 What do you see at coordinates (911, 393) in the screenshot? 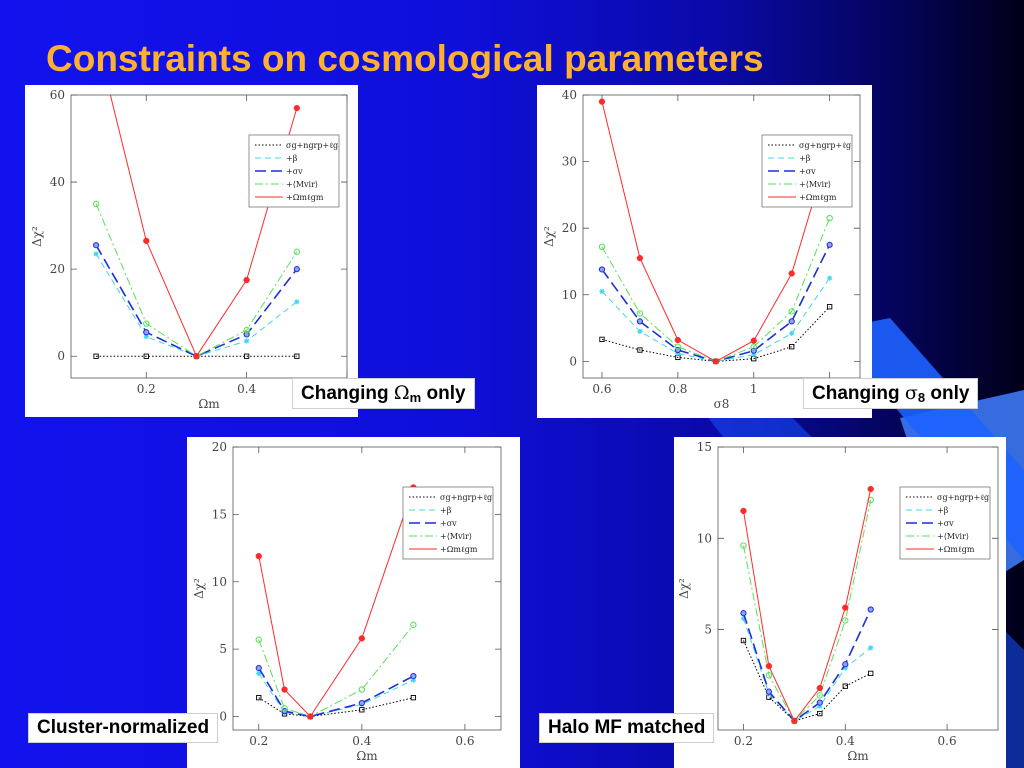
I see `caption-symbol: σ` at bounding box center [911, 393].